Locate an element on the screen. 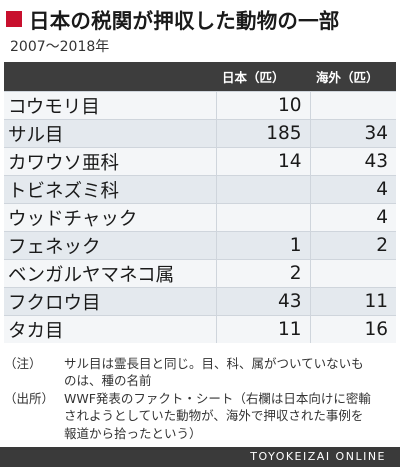 This screenshot has height=467, width=400. overseas-count: 34 is located at coordinates (353, 133).